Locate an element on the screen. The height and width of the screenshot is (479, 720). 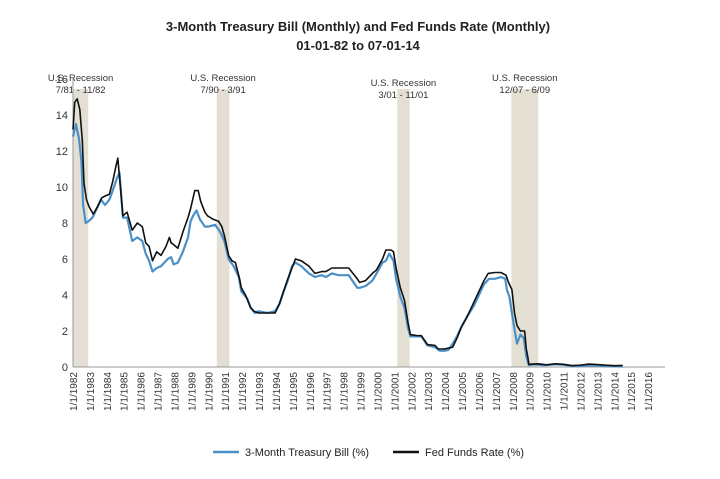
y-tick-label: 14 is located at coordinates (62, 116).